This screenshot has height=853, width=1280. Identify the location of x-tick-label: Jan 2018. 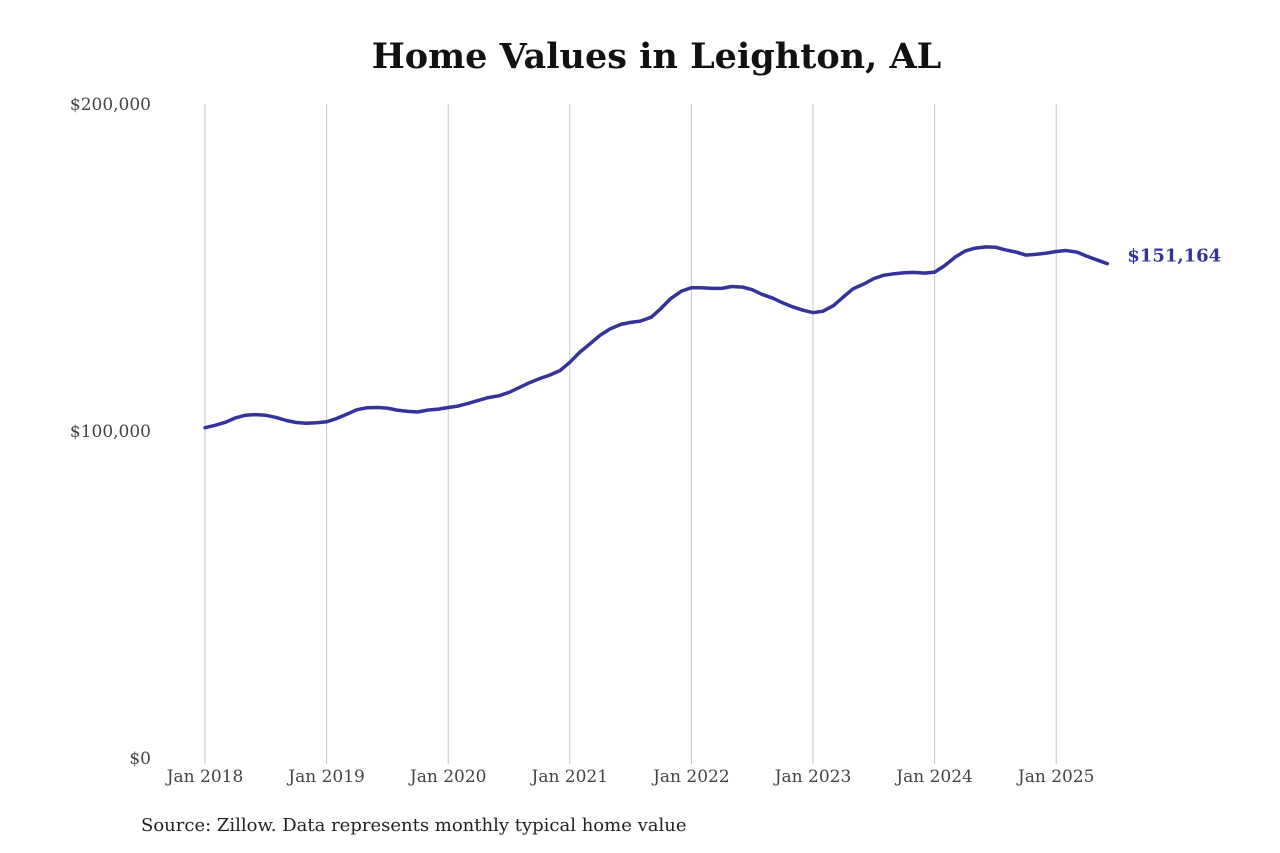
(204, 777).